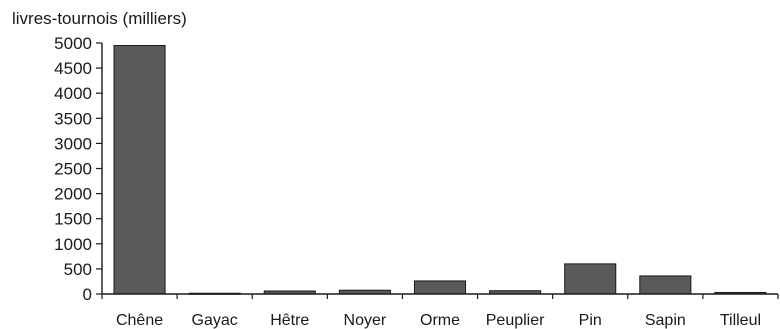 Image resolution: width=780 pixels, height=329 pixels. What do you see at coordinates (87, 294) in the screenshot?
I see `y-tick-label: 0` at bounding box center [87, 294].